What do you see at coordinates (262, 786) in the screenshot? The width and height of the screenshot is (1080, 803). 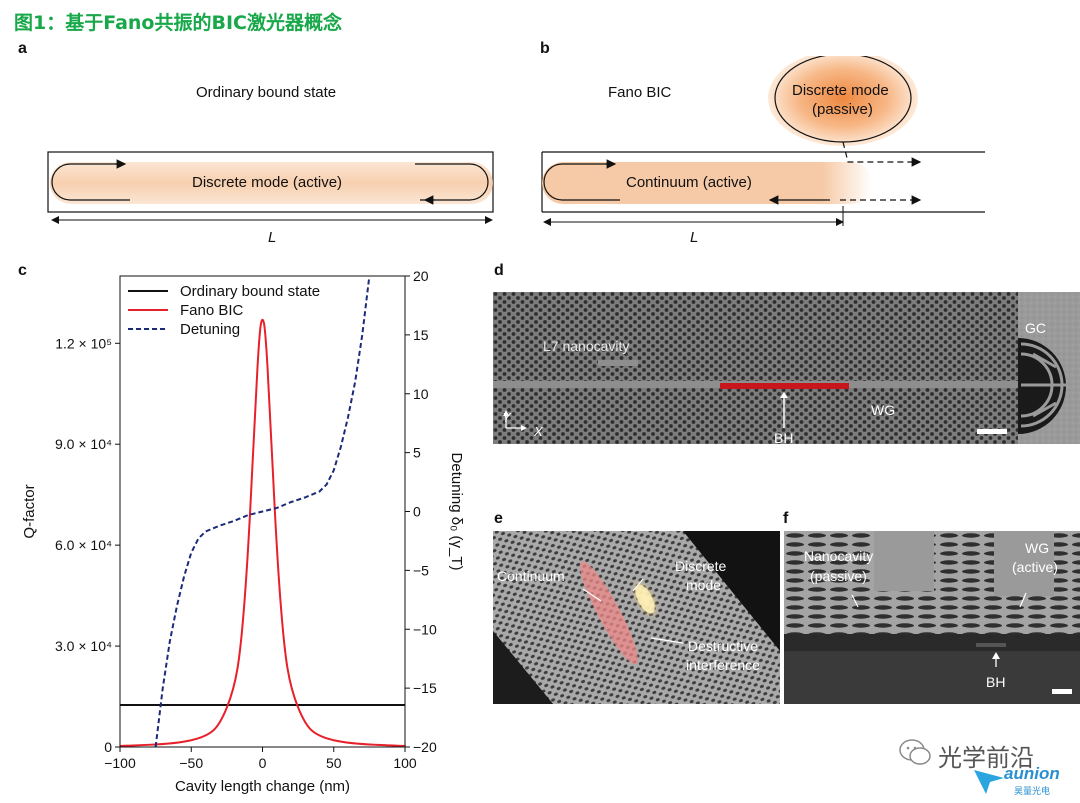 I see `x-axis-label: Cavity length change (nm)` at bounding box center [262, 786].